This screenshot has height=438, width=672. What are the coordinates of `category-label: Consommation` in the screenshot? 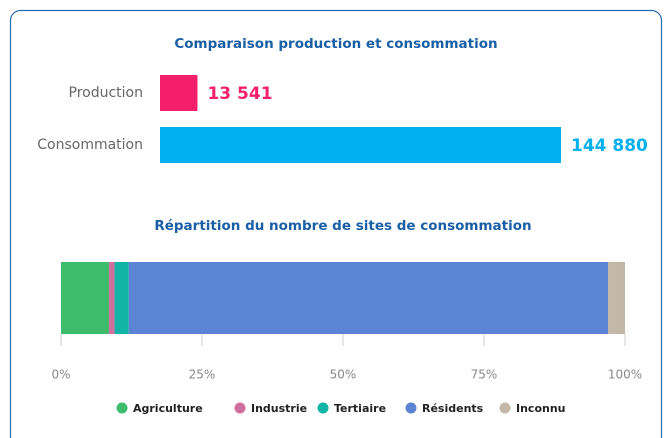 It's located at (90, 145).